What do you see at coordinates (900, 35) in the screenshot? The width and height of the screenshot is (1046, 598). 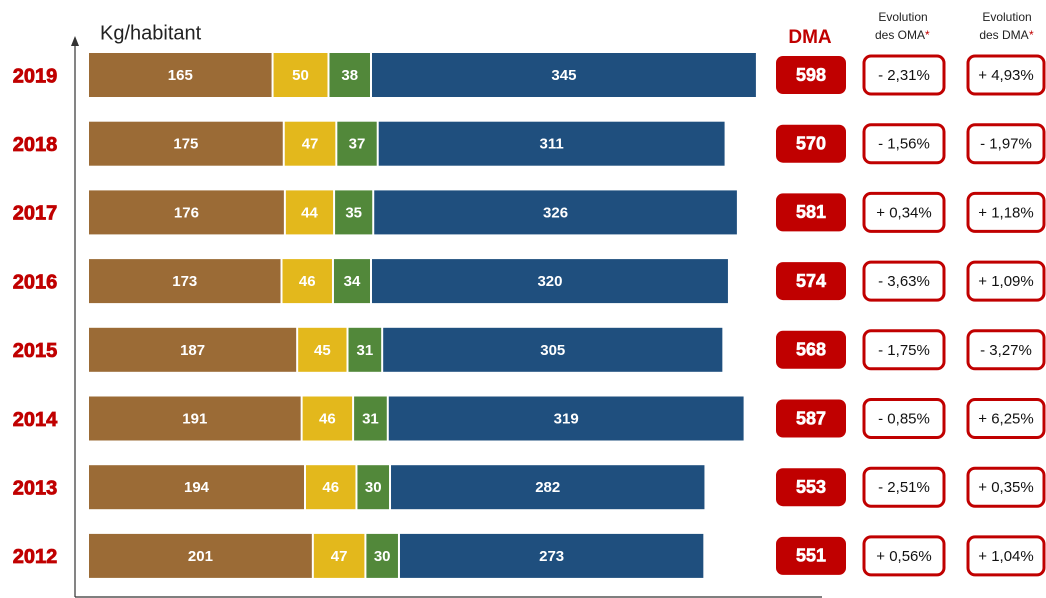 I see `oma-header: des OMA` at bounding box center [900, 35].